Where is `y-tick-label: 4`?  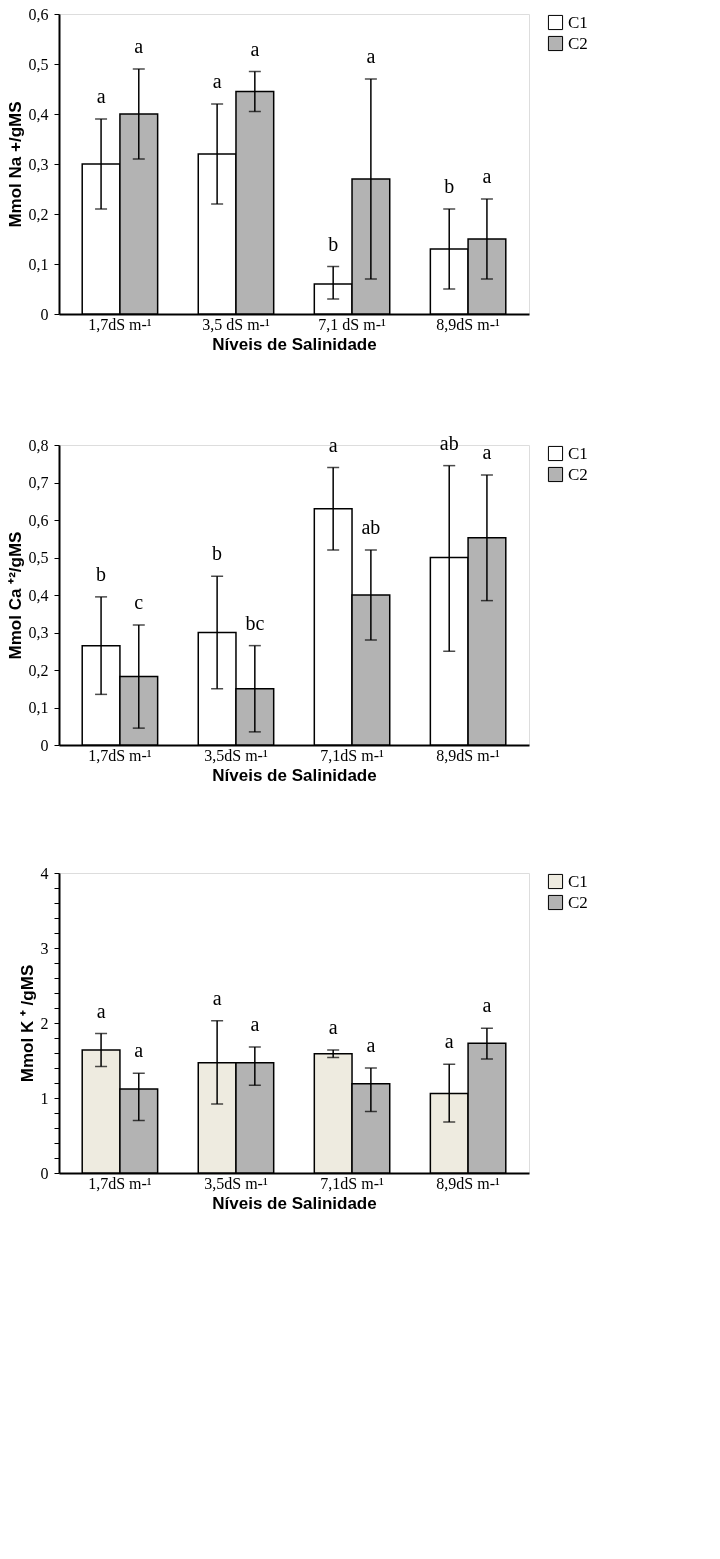 y-tick-label: 4 is located at coordinates (44, 873).